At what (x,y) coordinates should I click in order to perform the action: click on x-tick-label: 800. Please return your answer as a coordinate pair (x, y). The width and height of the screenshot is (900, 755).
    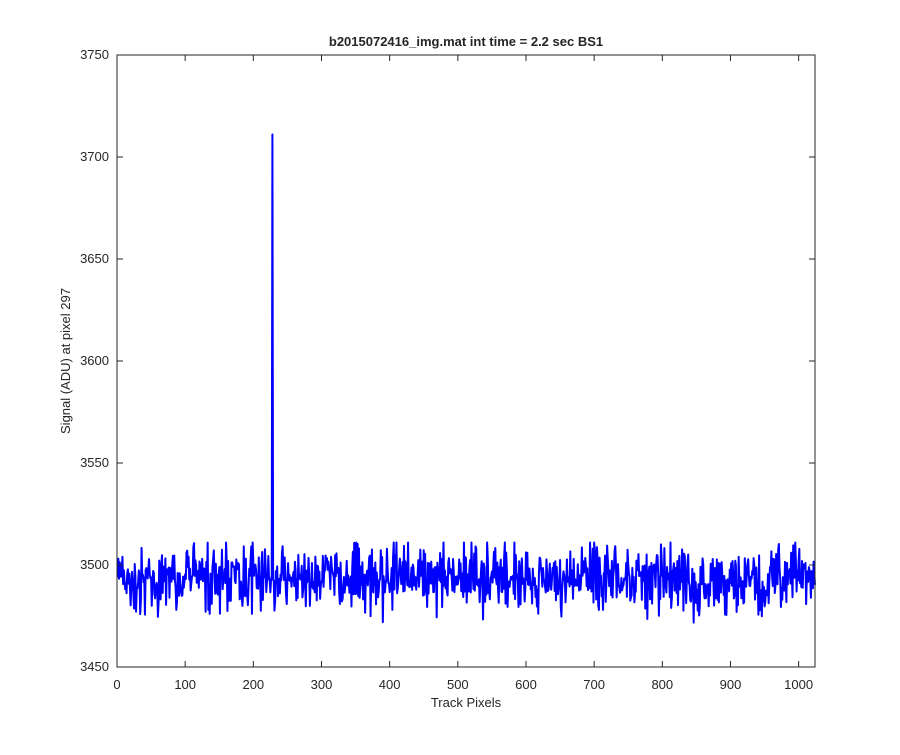
    Looking at the image, I should click on (662, 684).